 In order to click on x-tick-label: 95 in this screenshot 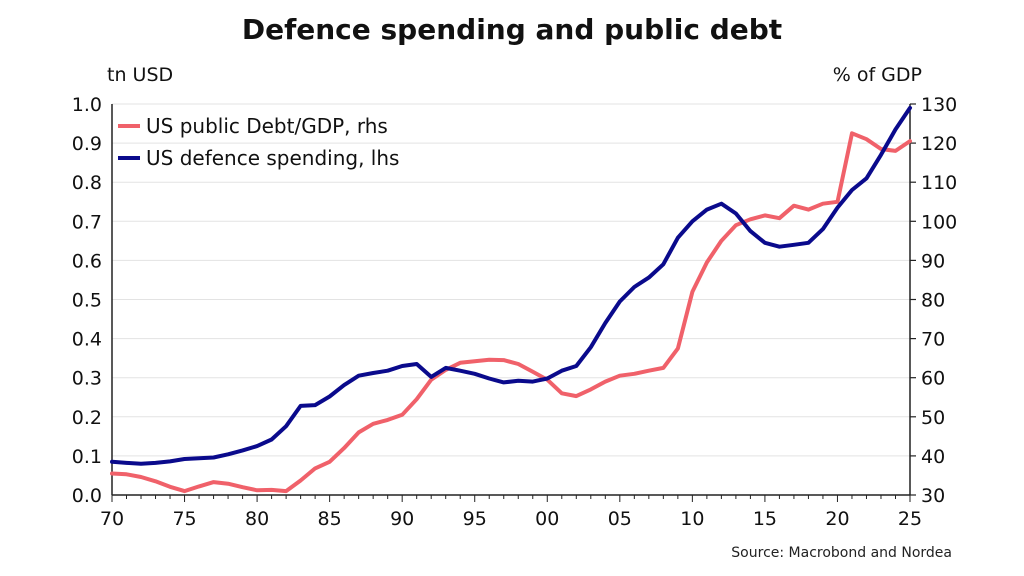, I will do `click(475, 519)`.